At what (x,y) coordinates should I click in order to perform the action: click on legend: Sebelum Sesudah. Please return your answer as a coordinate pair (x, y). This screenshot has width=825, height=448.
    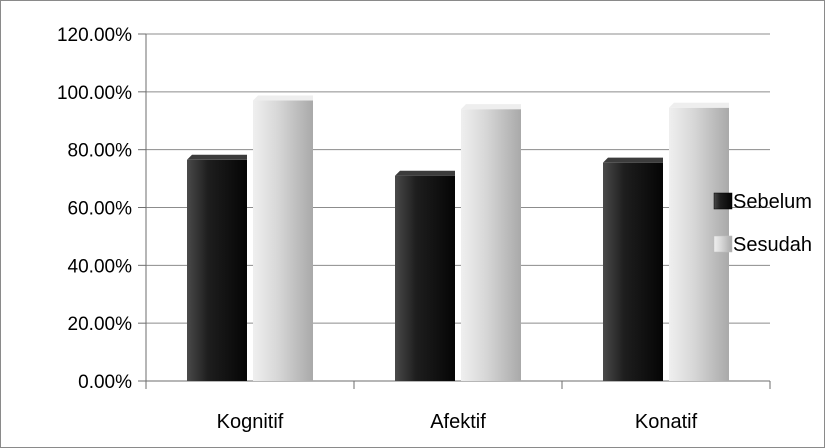
    Looking at the image, I should click on (762, 223).